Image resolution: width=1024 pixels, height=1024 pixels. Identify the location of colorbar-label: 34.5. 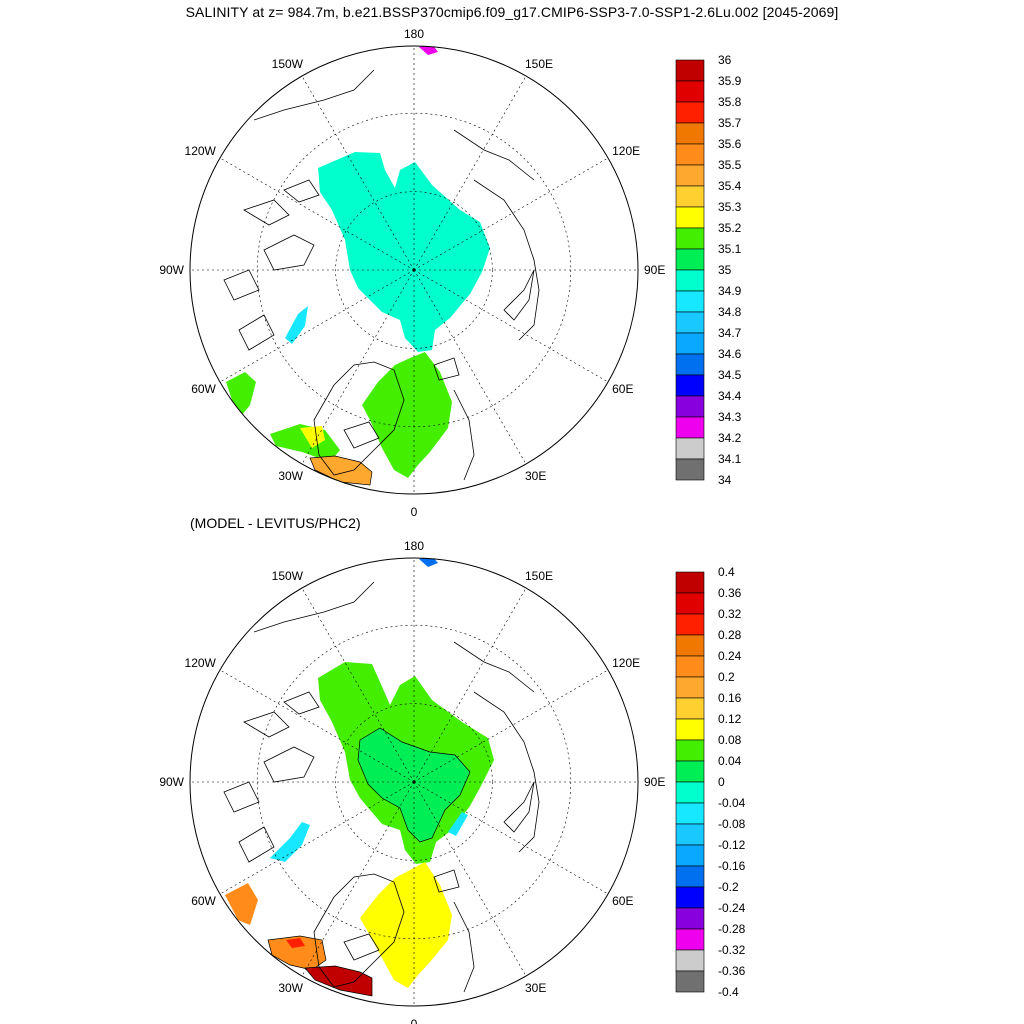
(730, 375).